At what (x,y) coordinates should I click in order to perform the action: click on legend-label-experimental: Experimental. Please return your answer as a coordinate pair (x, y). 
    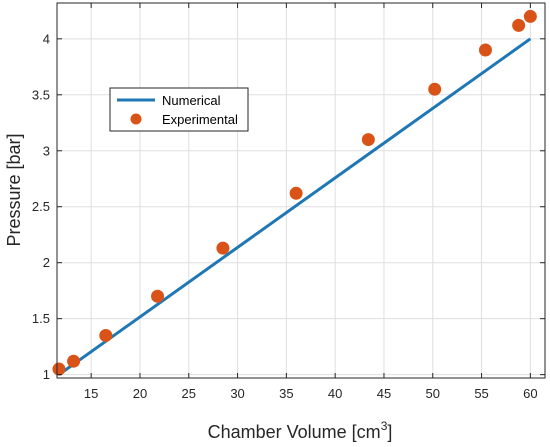
    Looking at the image, I should click on (200, 119).